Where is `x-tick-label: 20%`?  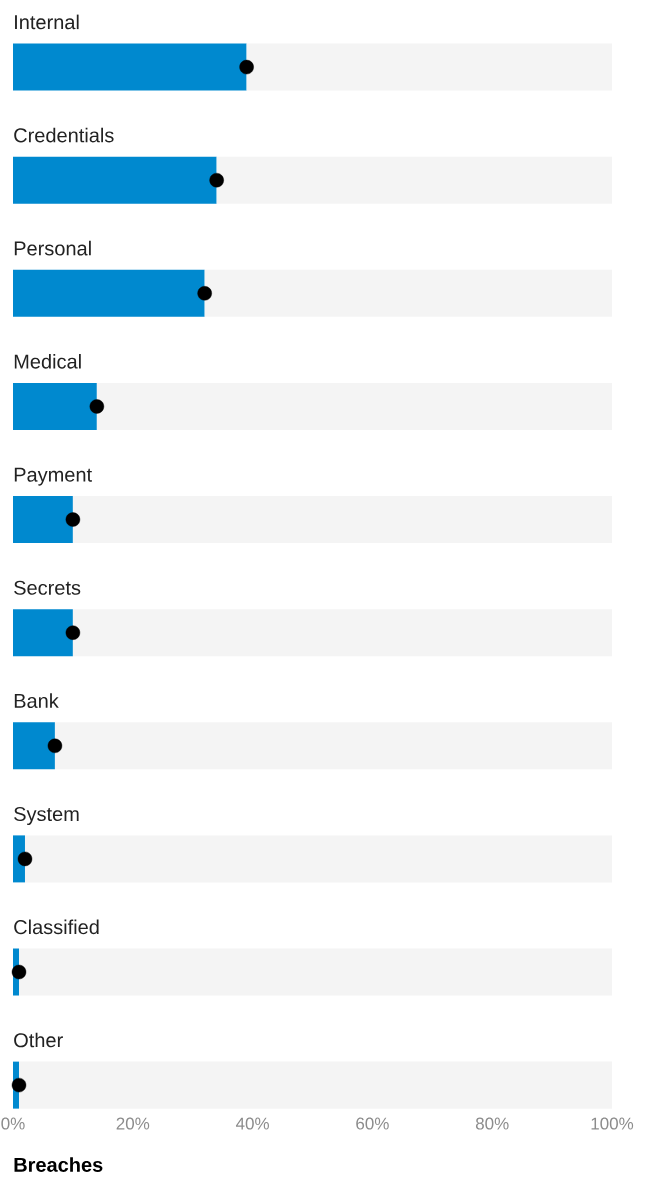
x-tick-label: 20% is located at coordinates (133, 1123).